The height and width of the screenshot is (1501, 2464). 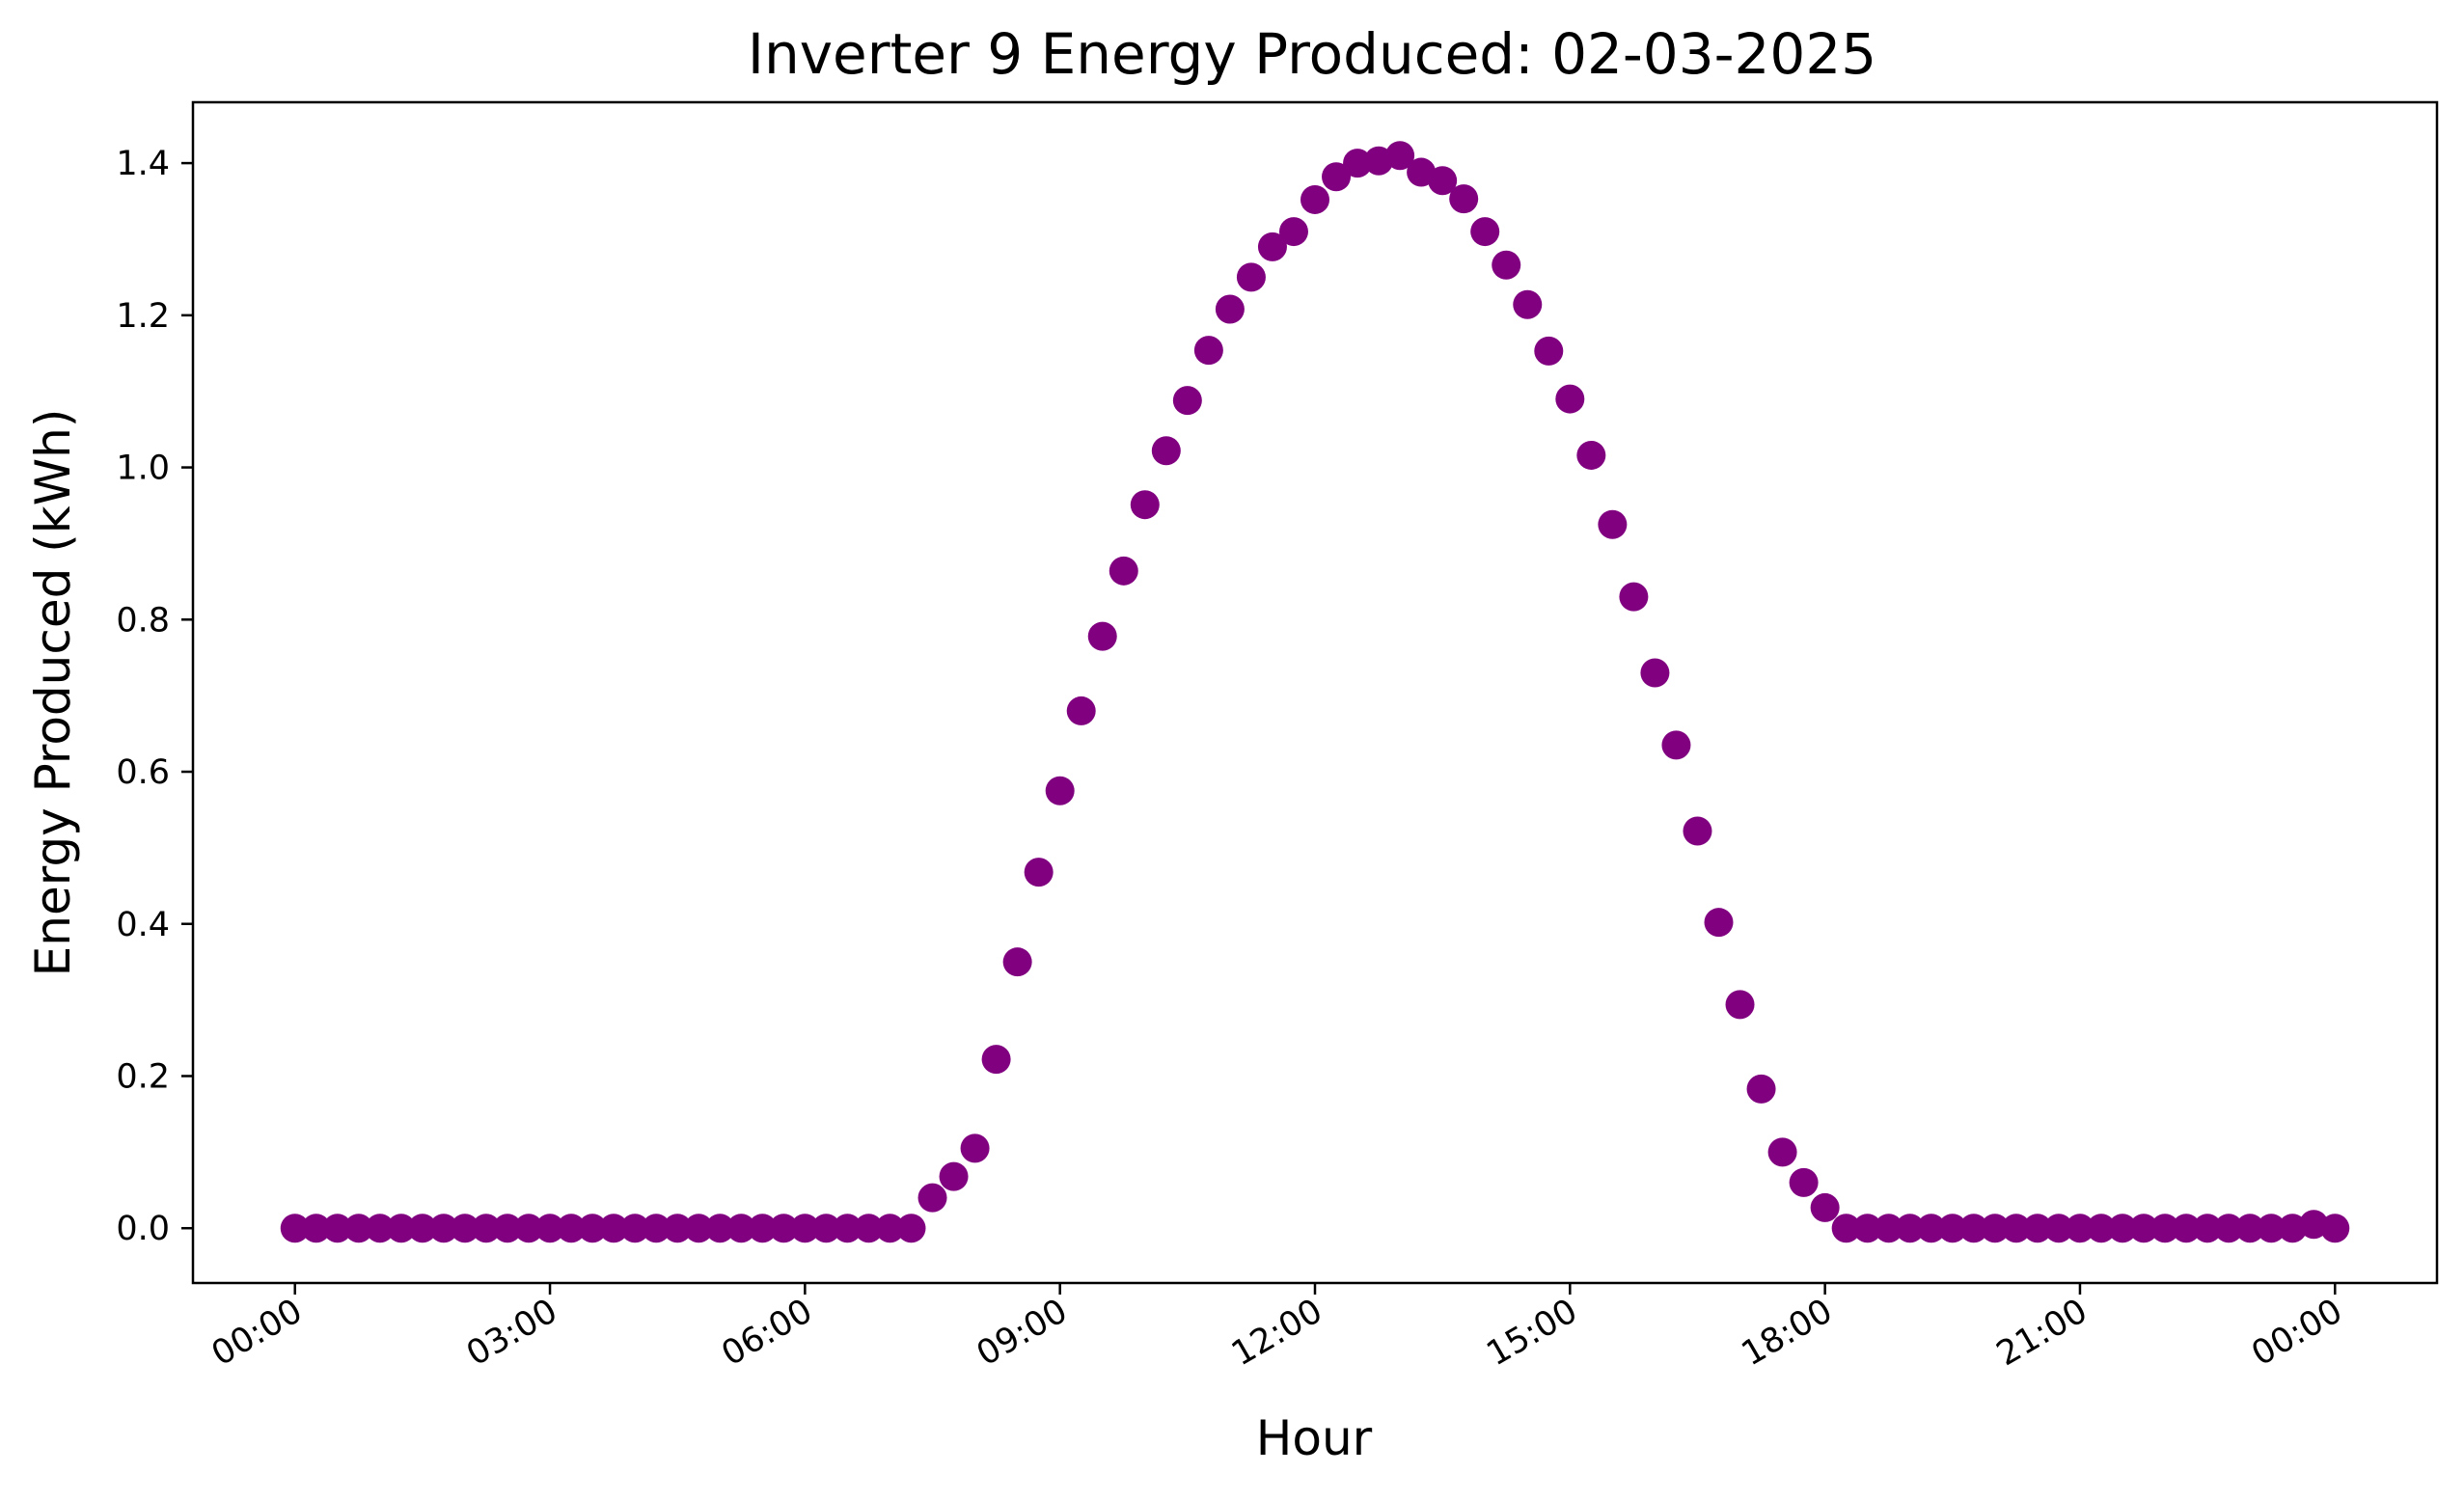 What do you see at coordinates (143, 925) in the screenshot?
I see `y-tick-label: 0.4` at bounding box center [143, 925].